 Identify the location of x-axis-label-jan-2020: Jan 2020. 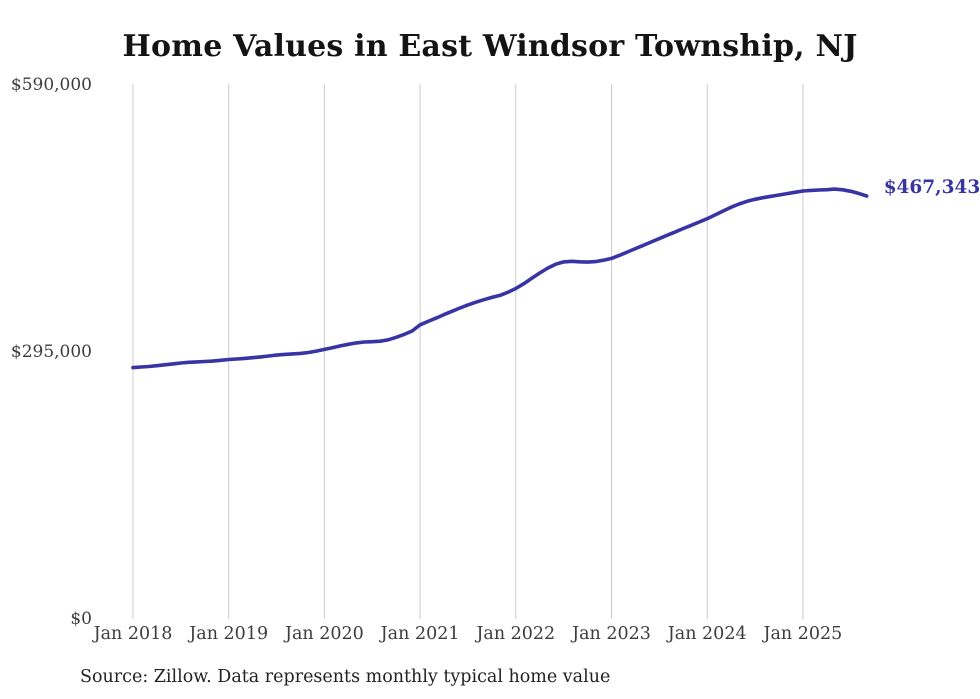
(324, 634).